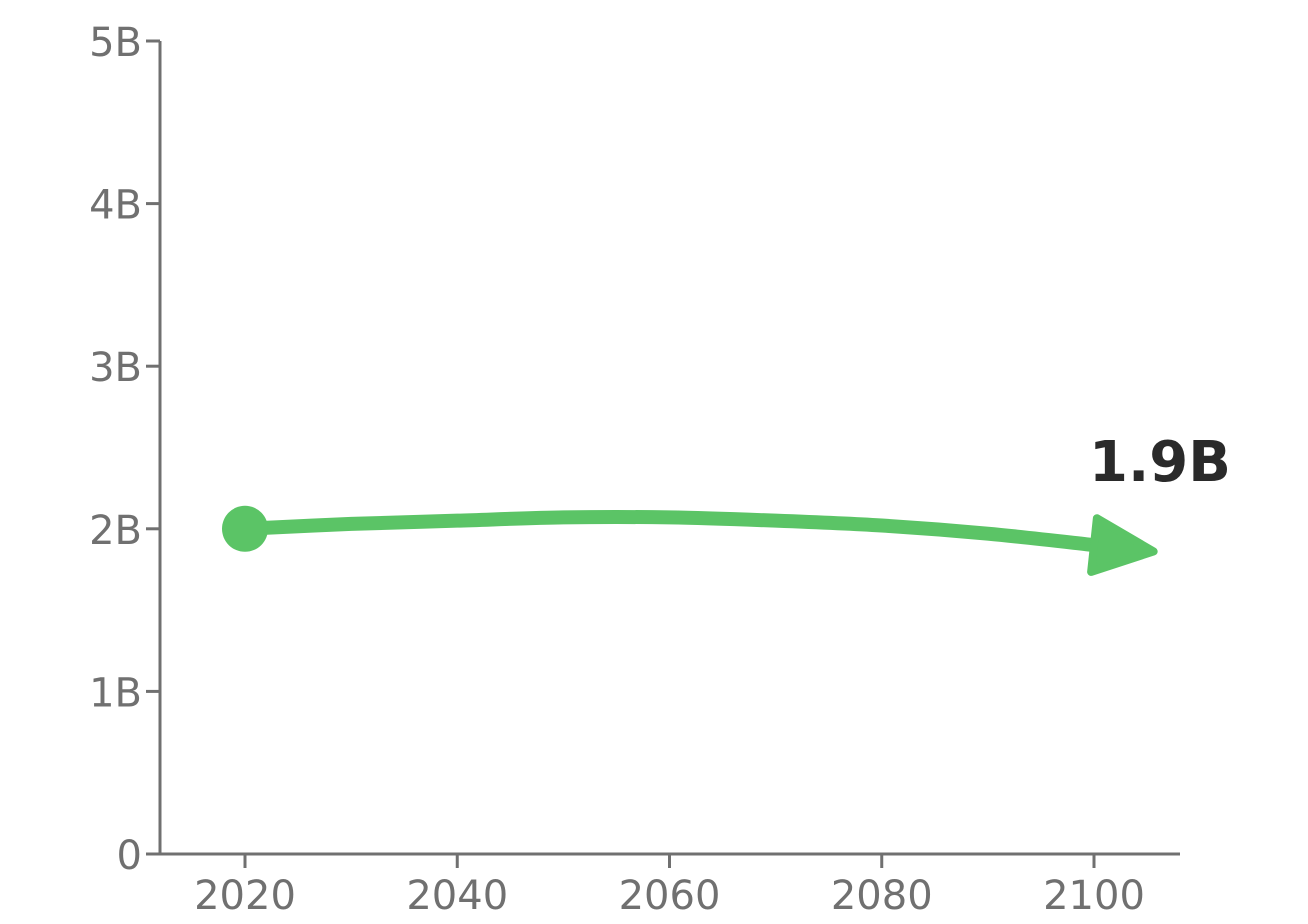 The width and height of the screenshot is (1308, 924). Describe the element at coordinates (1094, 896) in the screenshot. I see `x-tick-label: 2100` at that location.